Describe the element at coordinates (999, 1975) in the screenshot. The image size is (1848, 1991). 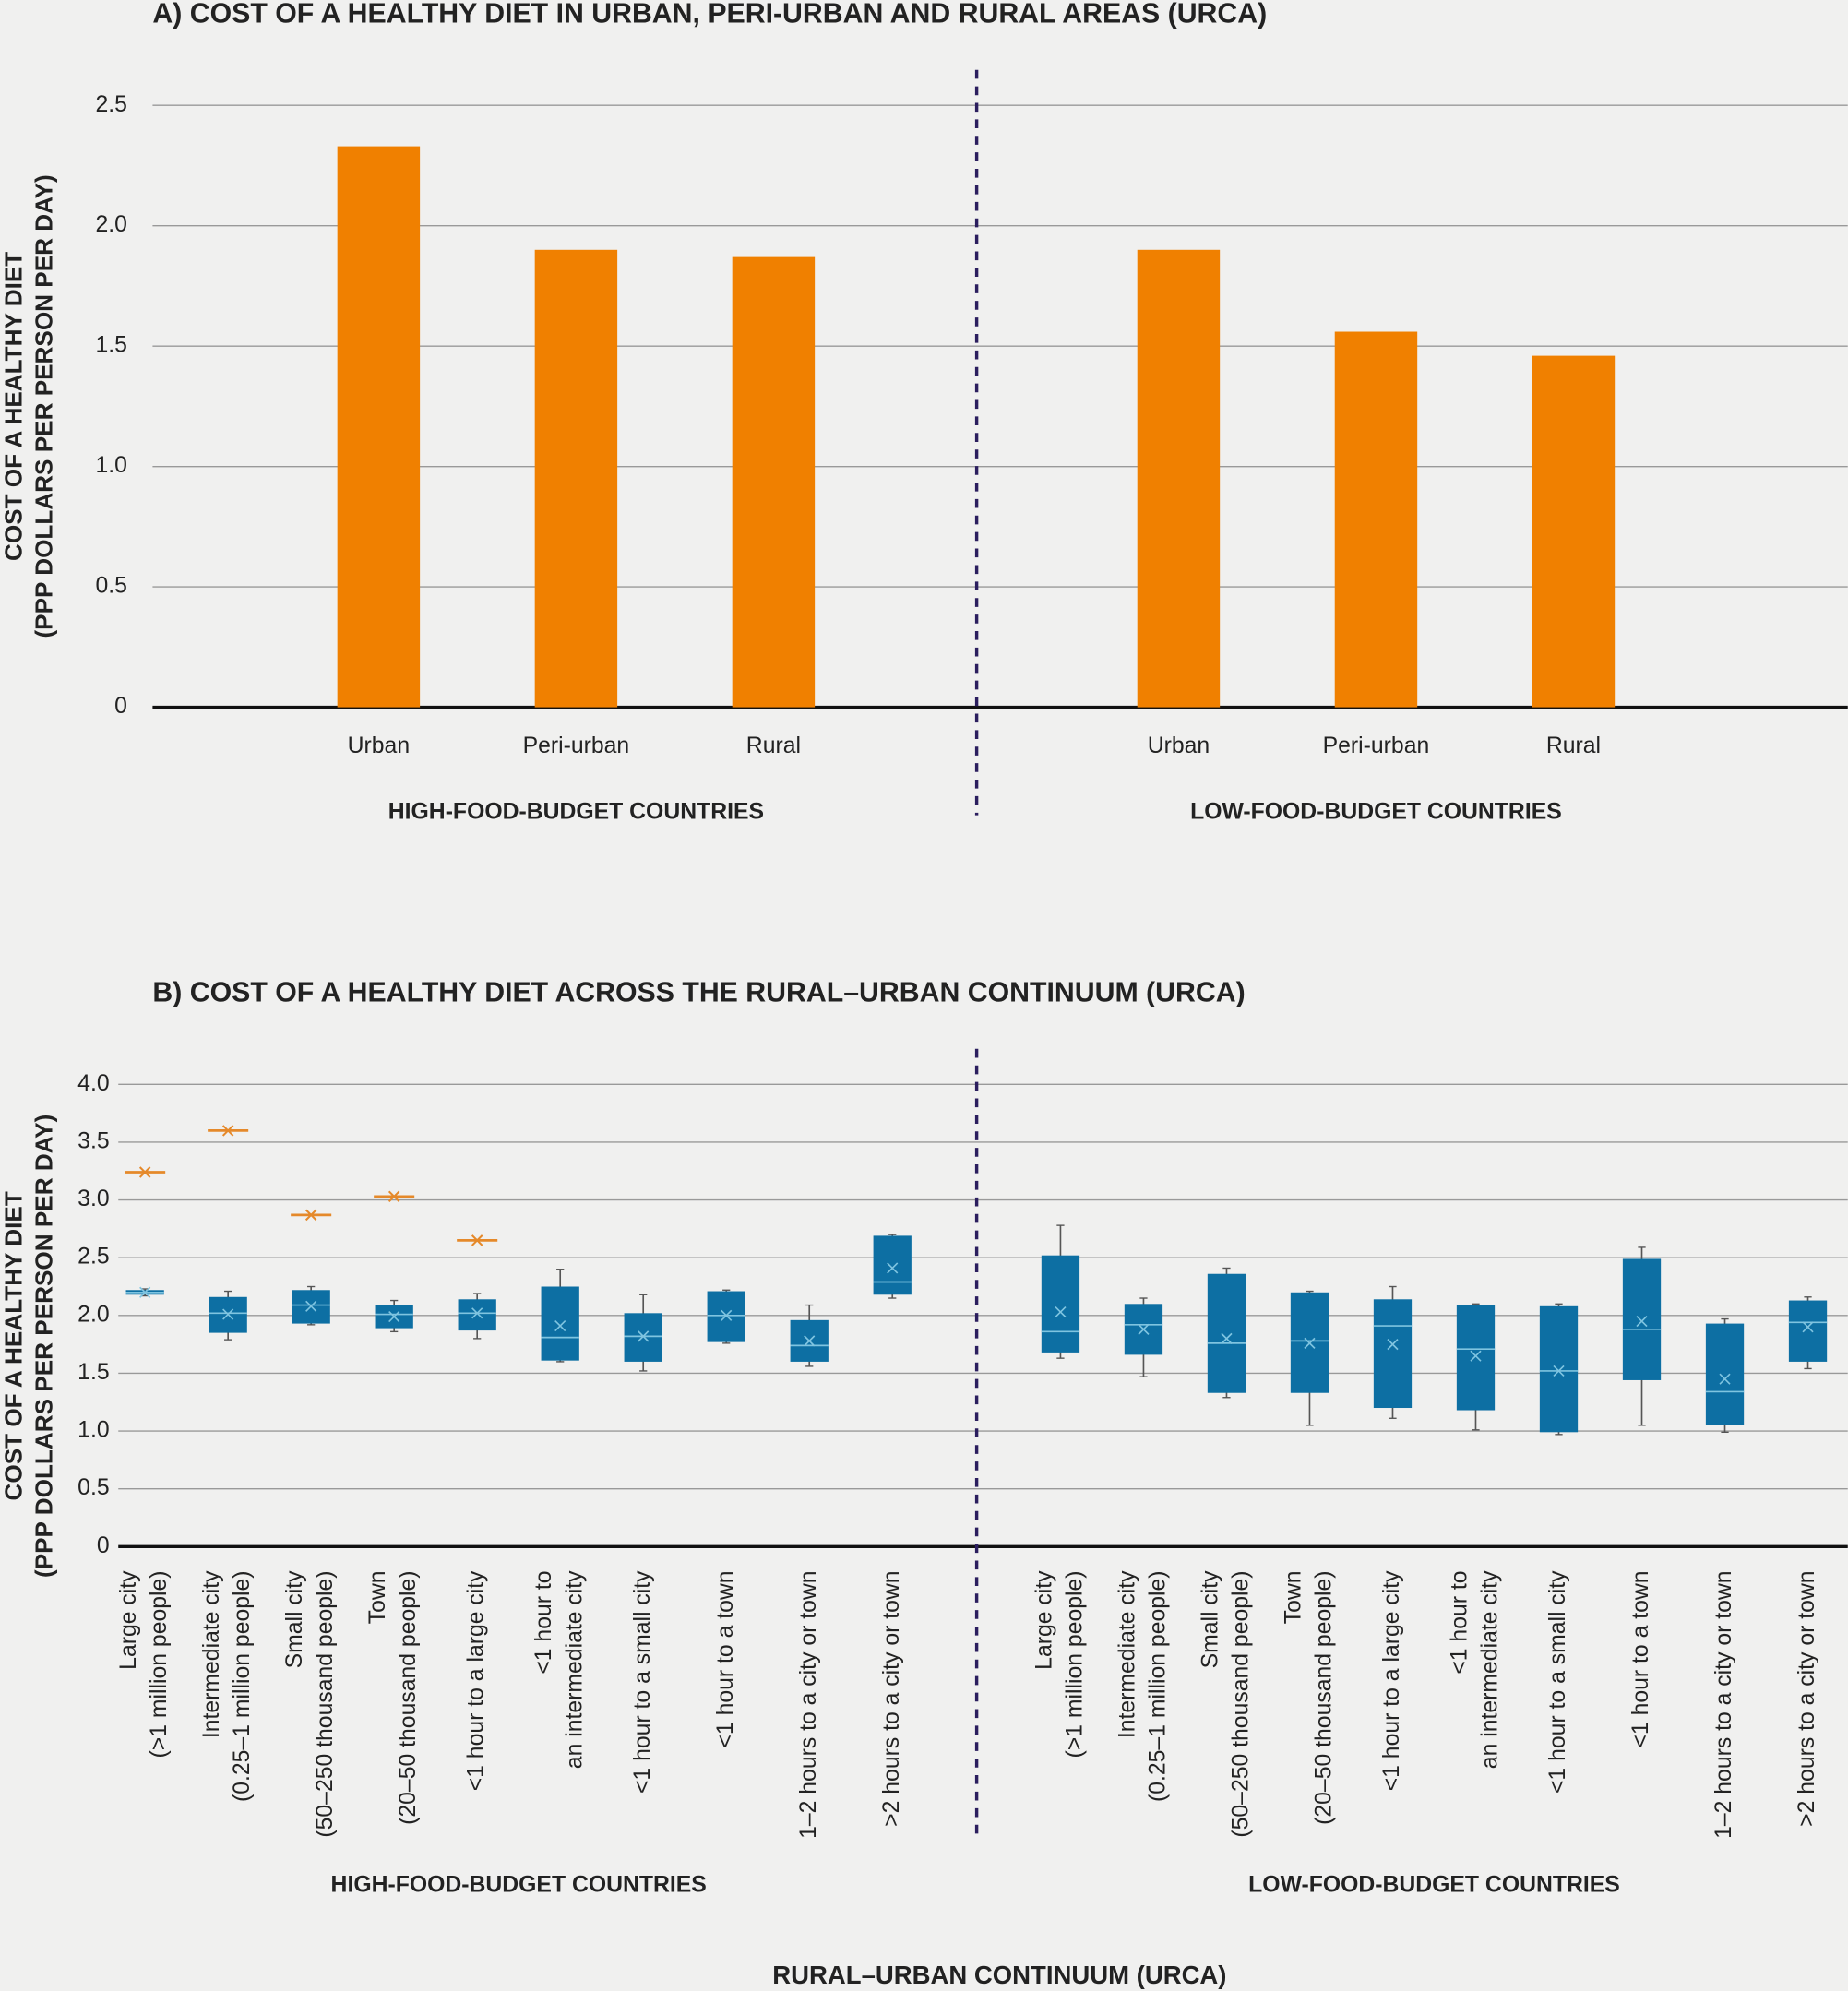
I see `x-axis-title: RURAL–URBAN CONTINUUM (URCA)` at that location.